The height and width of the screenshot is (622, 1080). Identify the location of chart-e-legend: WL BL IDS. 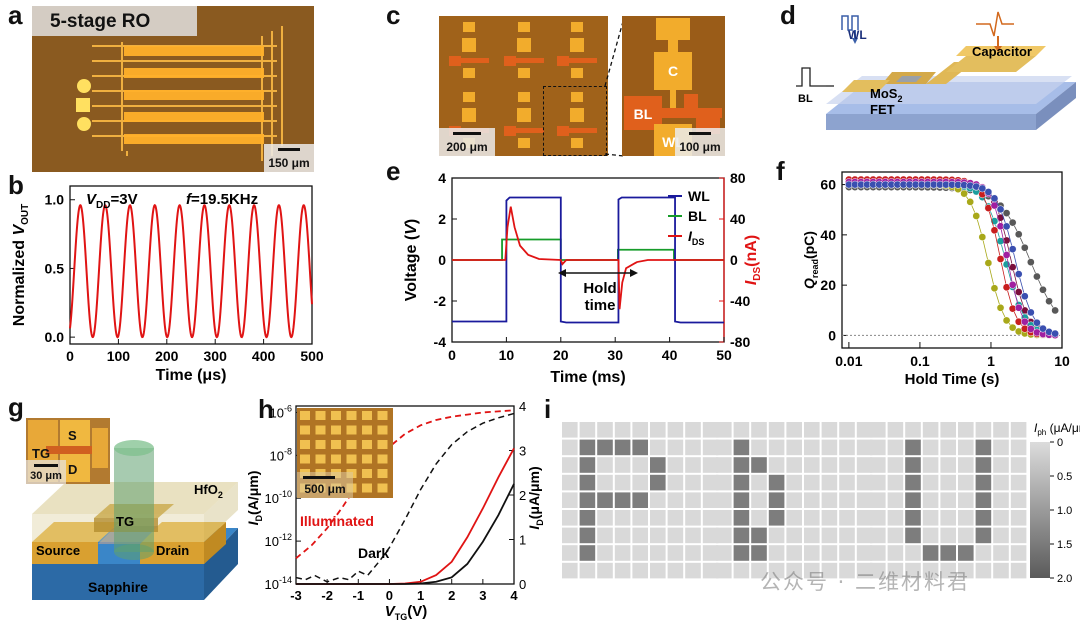
(689, 217).